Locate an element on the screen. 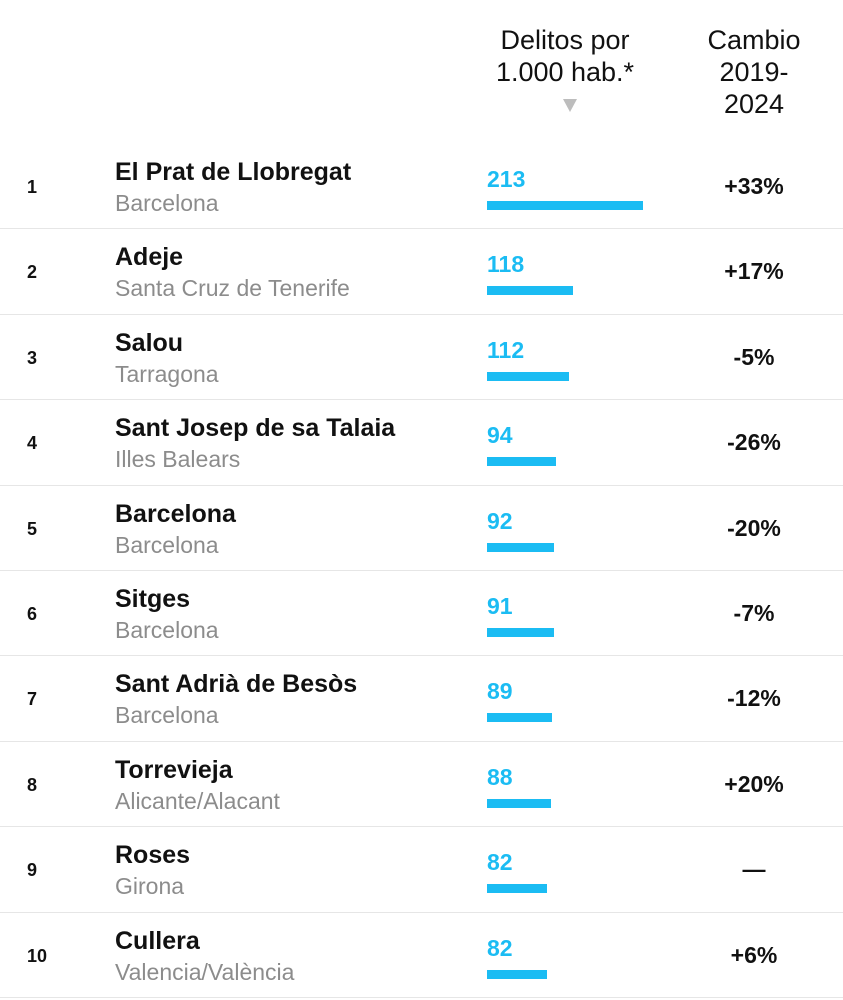 This screenshot has width=843, height=1000. municipality-name: Sant Adrià de Besòs is located at coordinates (236, 684).